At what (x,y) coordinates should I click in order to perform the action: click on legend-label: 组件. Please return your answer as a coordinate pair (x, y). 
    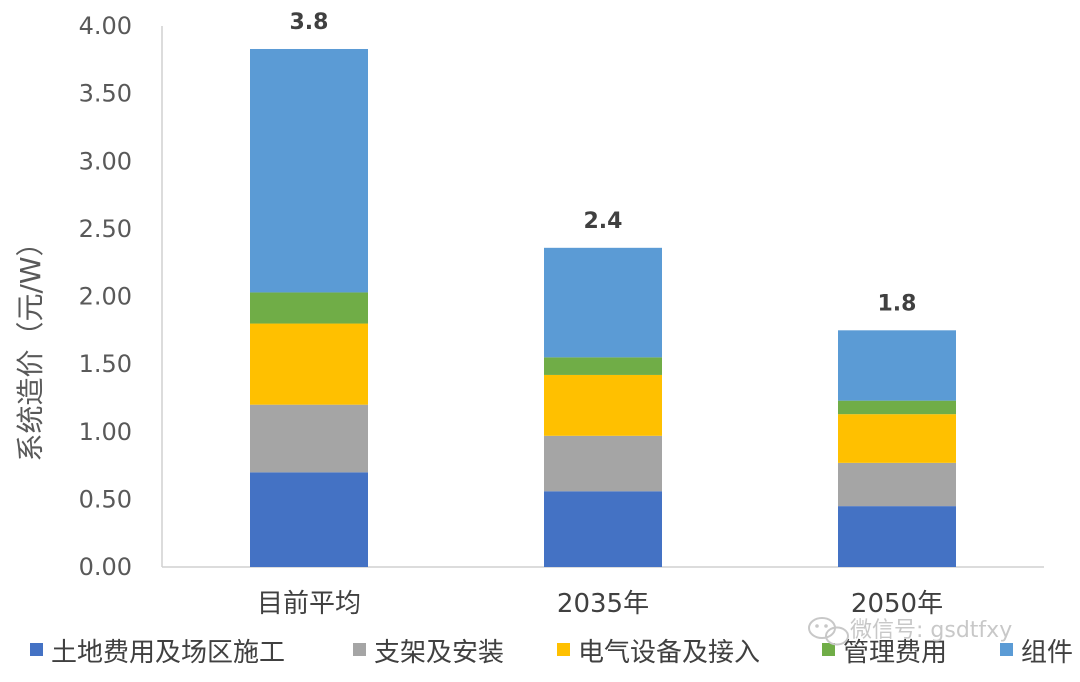
    Looking at the image, I should click on (1047, 653).